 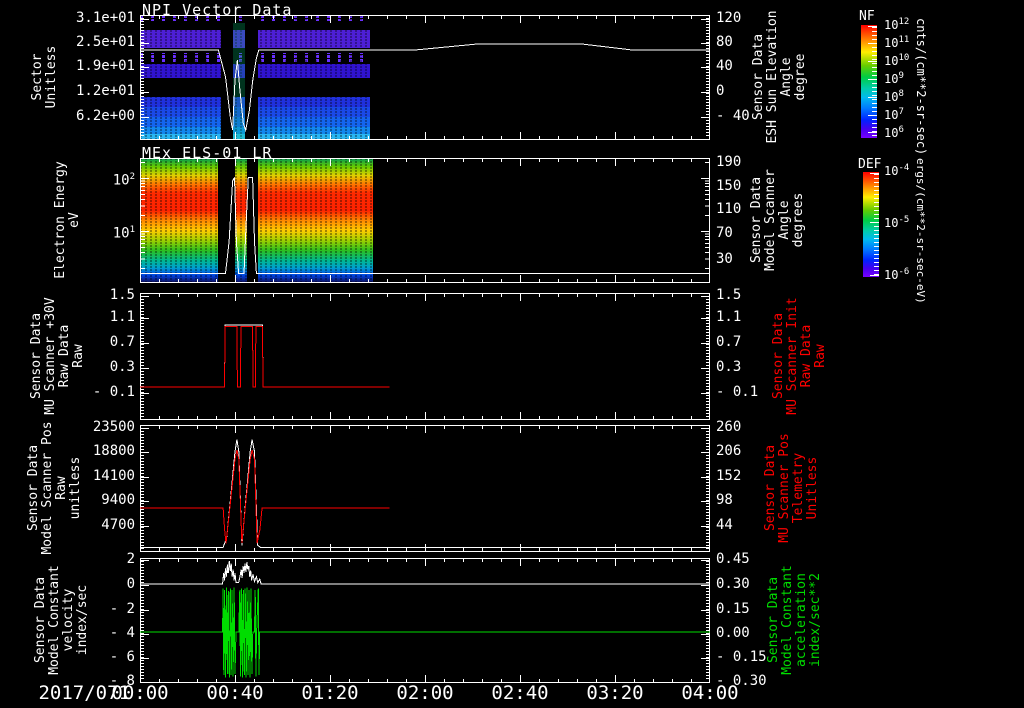 What do you see at coordinates (724, 500) in the screenshot?
I see `tick-label: 98` at bounding box center [724, 500].